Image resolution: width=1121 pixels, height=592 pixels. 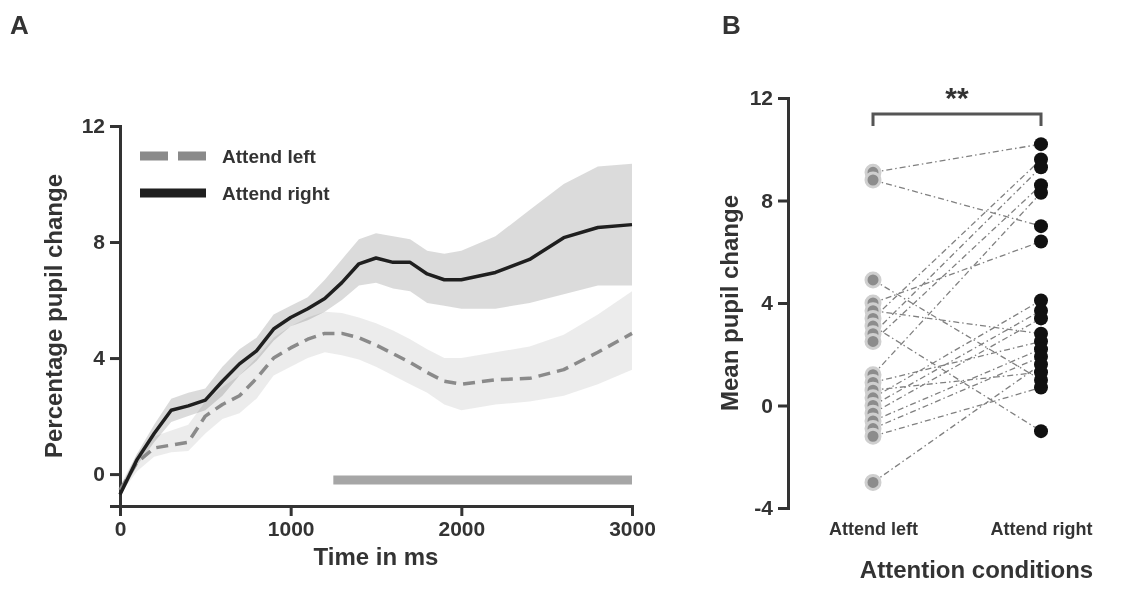 What do you see at coordinates (957, 97) in the screenshot?
I see `annotation: **` at bounding box center [957, 97].